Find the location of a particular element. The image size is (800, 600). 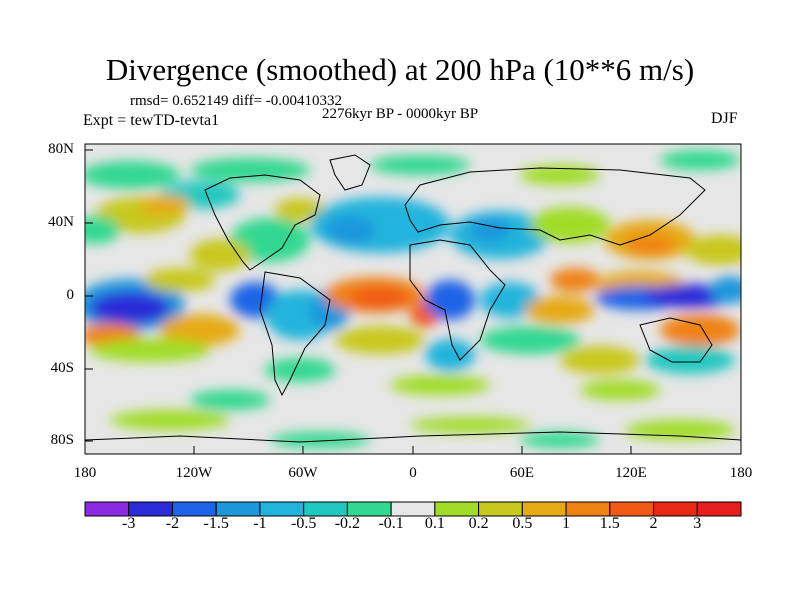

lon-label-120e: 120E is located at coordinates (631, 473).